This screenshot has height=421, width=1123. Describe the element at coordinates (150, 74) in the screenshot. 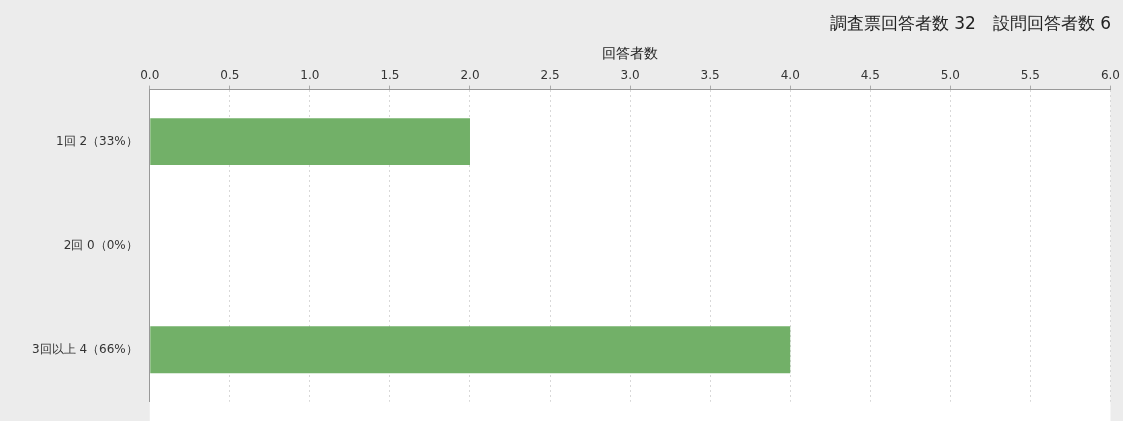

I see `x-tick-label: 0.0` at that location.